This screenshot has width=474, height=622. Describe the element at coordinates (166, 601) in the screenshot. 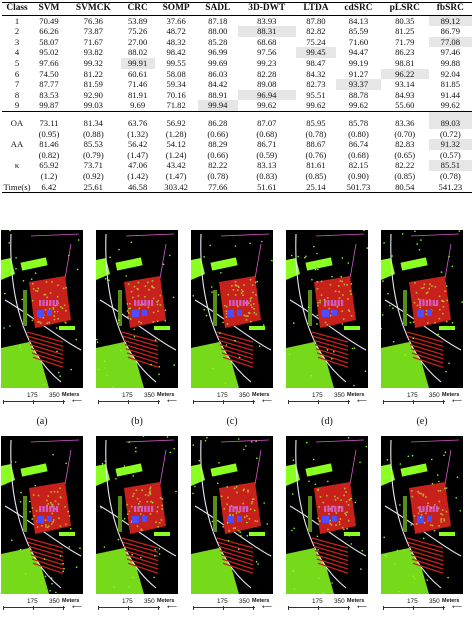

I see `scale-unit: Meters` at that location.